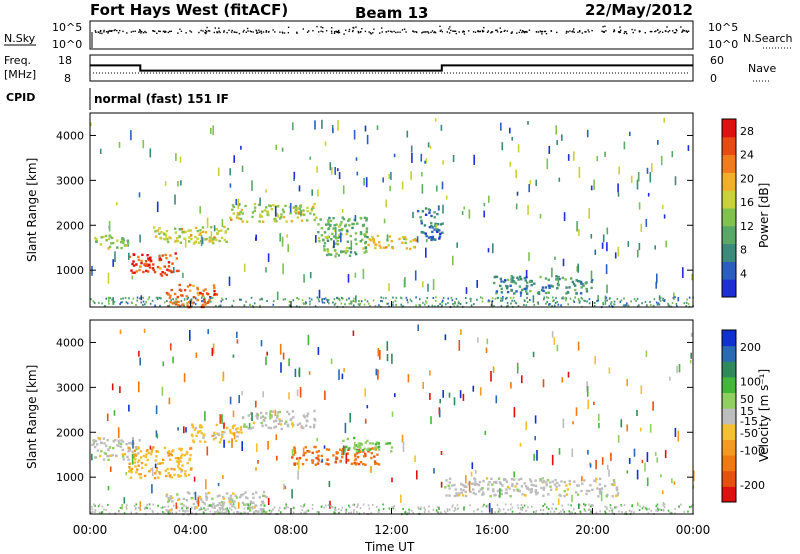  I want to click on colorbar-frame, so click(729, 416).